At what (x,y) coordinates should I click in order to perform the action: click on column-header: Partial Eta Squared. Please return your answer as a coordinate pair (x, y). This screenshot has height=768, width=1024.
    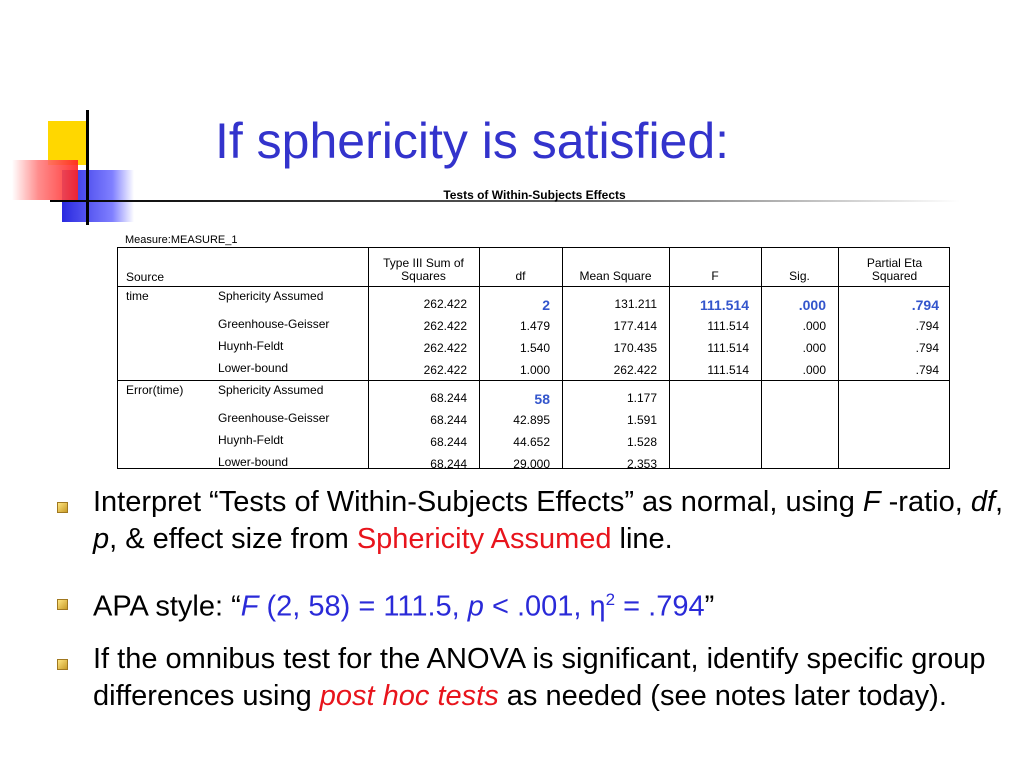
    Looking at the image, I should click on (894, 269).